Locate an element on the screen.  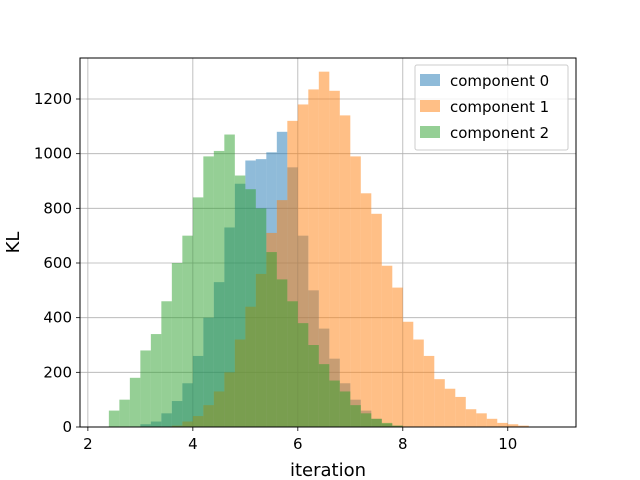
legend-label: component 2 is located at coordinates (499, 133).